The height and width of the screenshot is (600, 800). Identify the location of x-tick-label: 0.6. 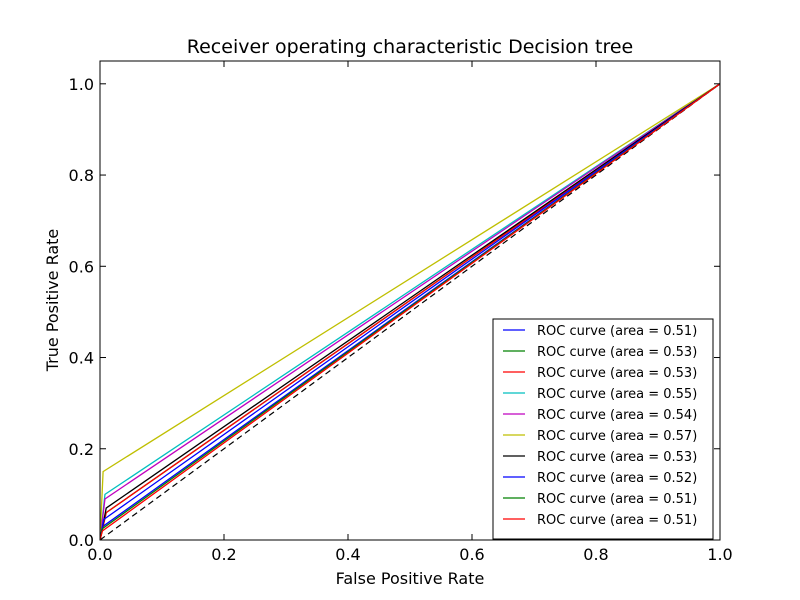
(471, 554).